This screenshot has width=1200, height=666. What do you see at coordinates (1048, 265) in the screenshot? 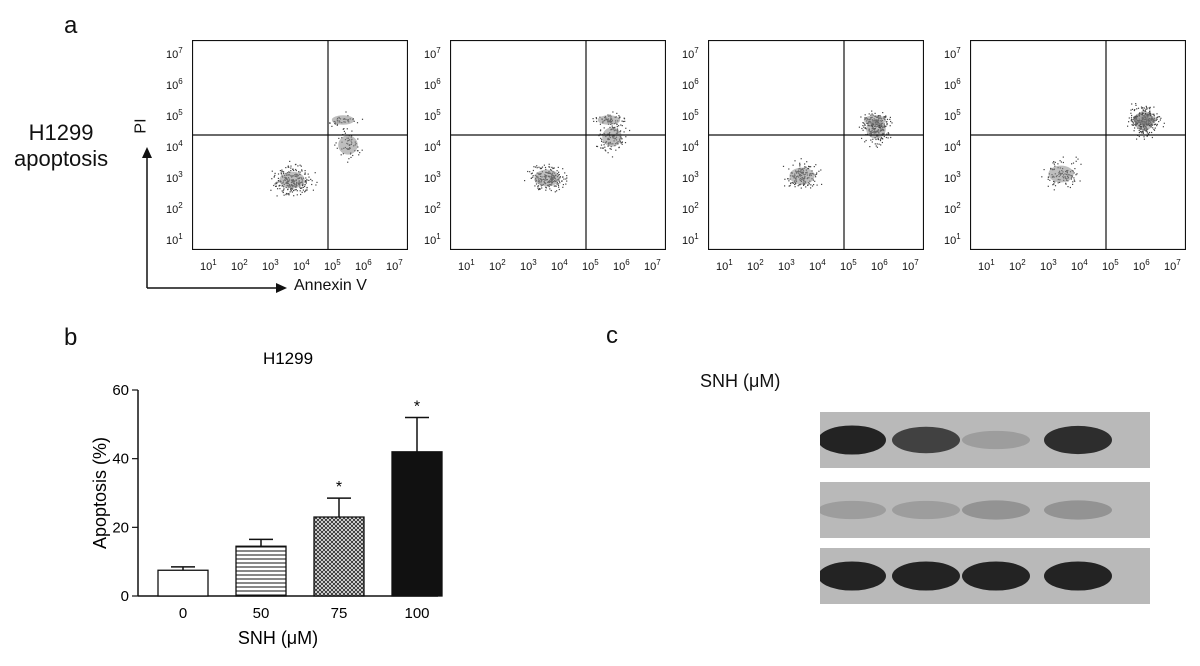
I see `x-tick-label: 10³` at bounding box center [1048, 265].